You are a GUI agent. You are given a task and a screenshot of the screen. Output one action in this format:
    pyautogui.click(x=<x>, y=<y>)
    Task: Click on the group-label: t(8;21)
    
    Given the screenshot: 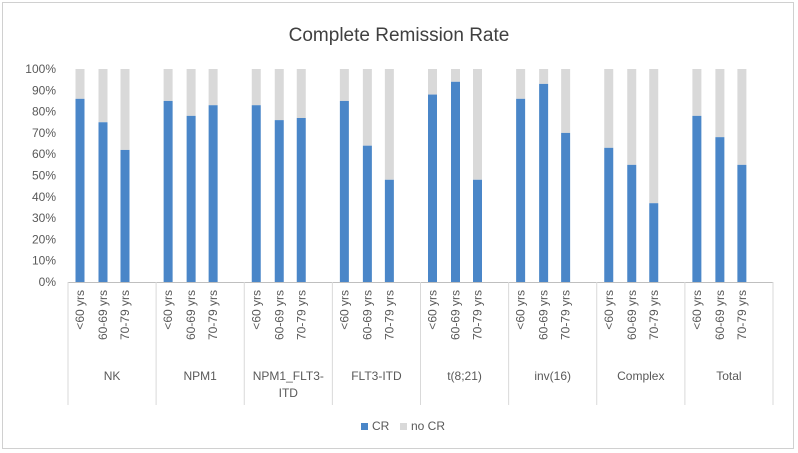 What is the action you would take?
    pyautogui.click(x=464, y=376)
    